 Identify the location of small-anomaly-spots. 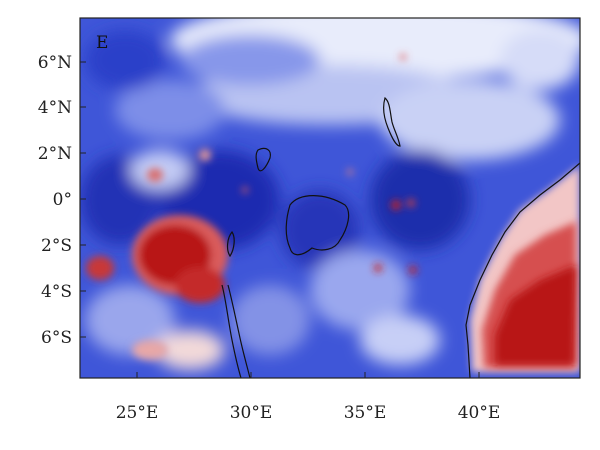
(329, 164).